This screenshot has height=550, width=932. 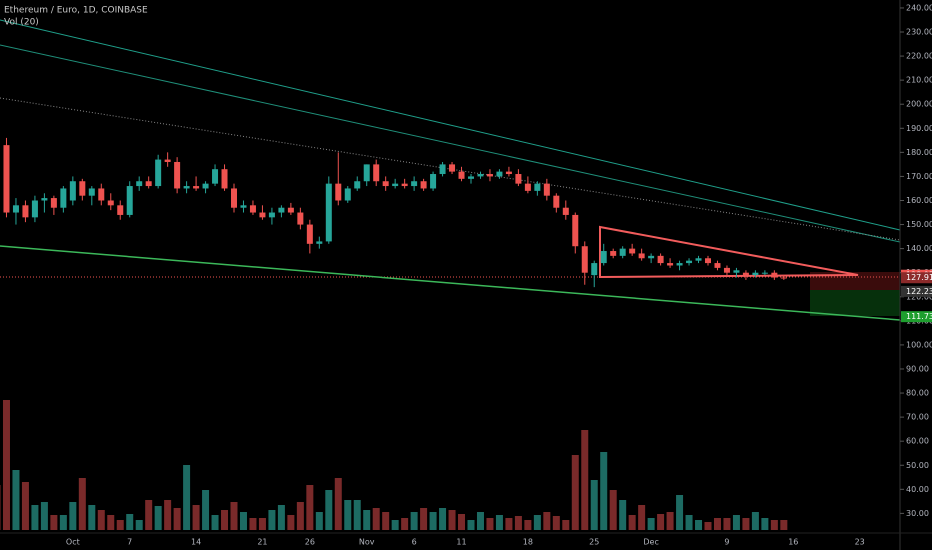 I want to click on y-tick-label: 80.00, so click(x=917, y=393).